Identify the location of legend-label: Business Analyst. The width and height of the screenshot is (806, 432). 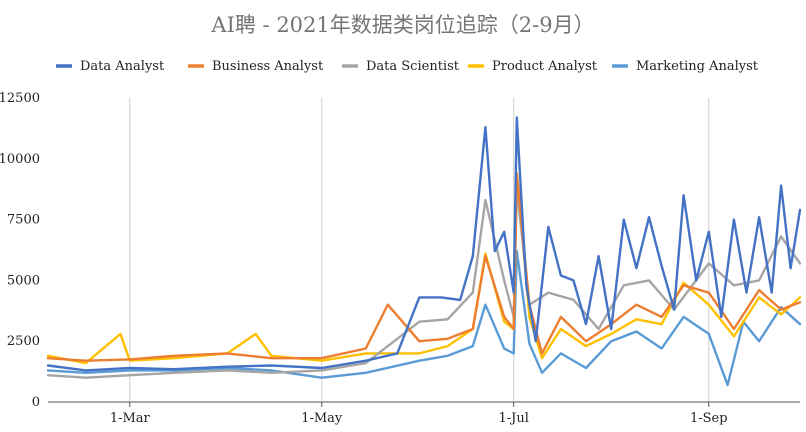
(268, 66).